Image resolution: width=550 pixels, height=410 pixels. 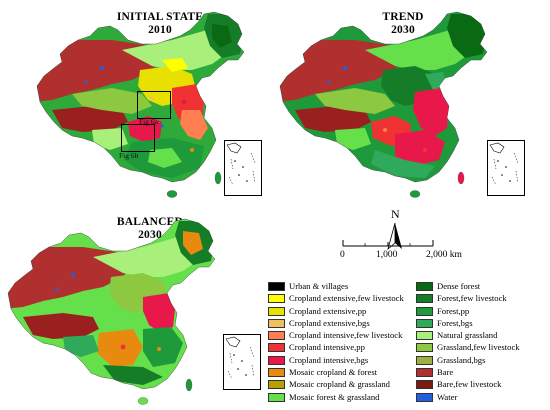 What do you see at coordinates (478, 347) in the screenshot?
I see `legend-label: Grassland,few livestock` at bounding box center [478, 347].